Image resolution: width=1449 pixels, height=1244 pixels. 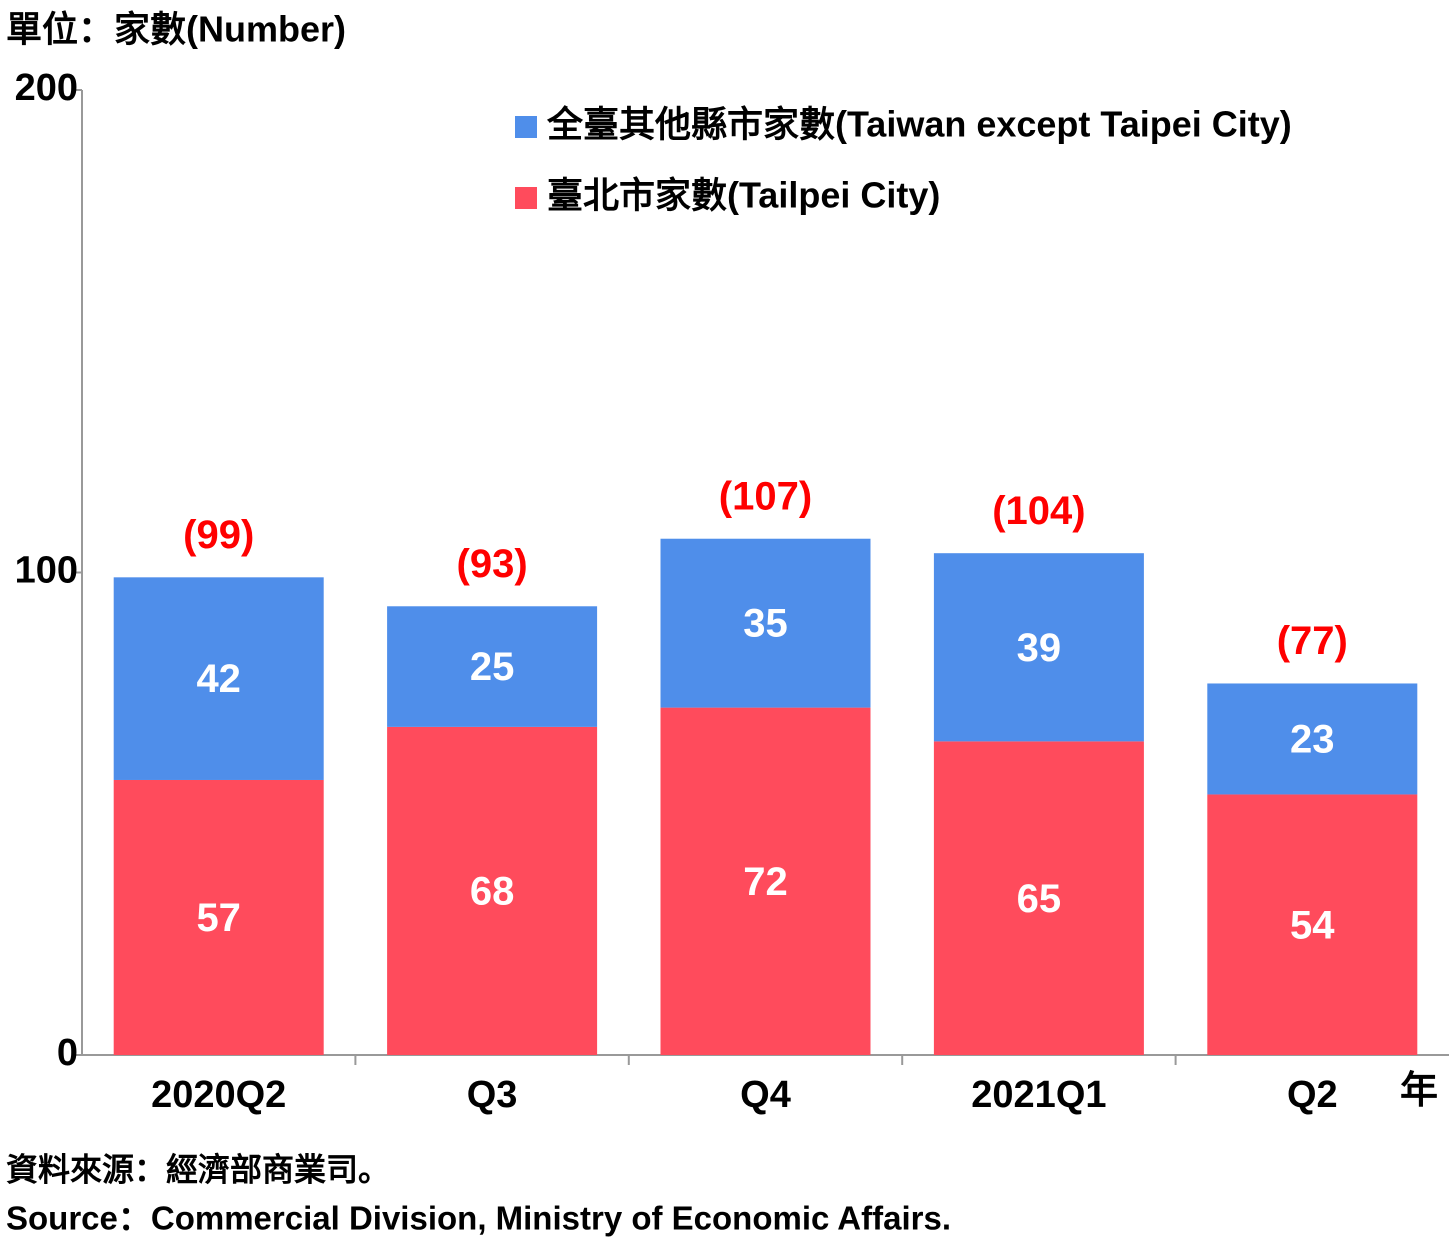 I want to click on y-tick-label: 0, so click(x=67, y=1053).